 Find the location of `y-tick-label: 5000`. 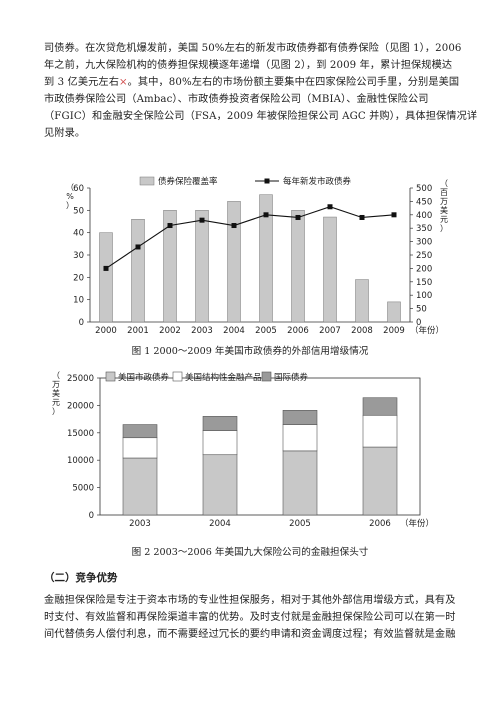

y-tick-label: 5000 is located at coordinates (83, 489).